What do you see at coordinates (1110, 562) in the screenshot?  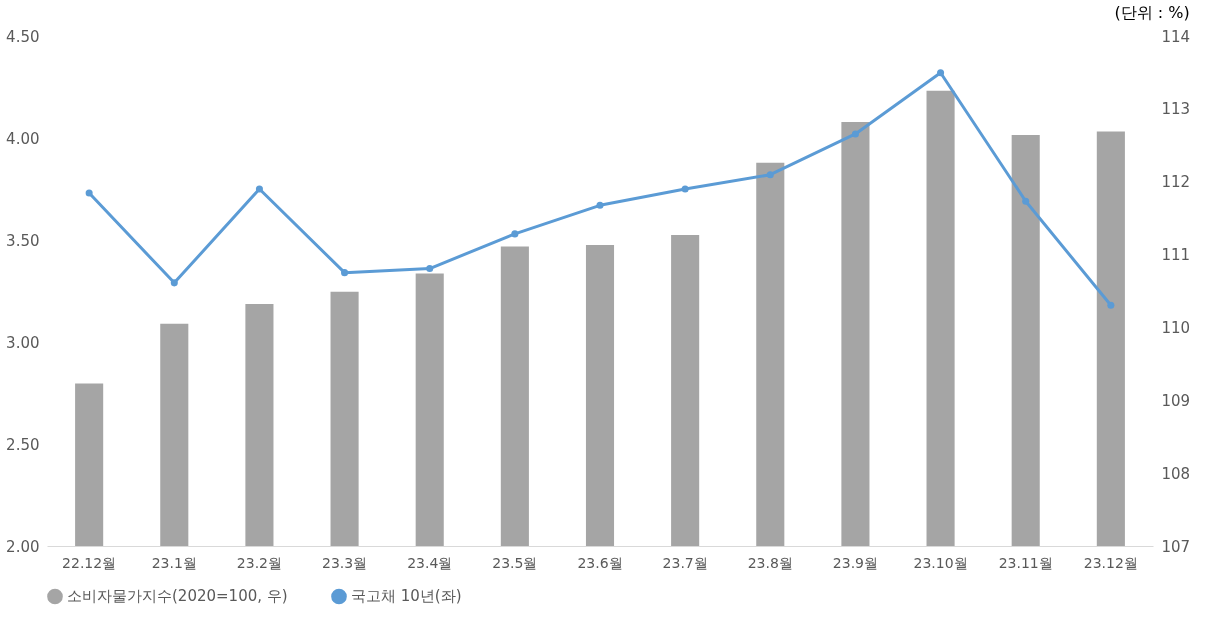 I see `x-tick-label: 23.12월` at bounding box center [1110, 562].